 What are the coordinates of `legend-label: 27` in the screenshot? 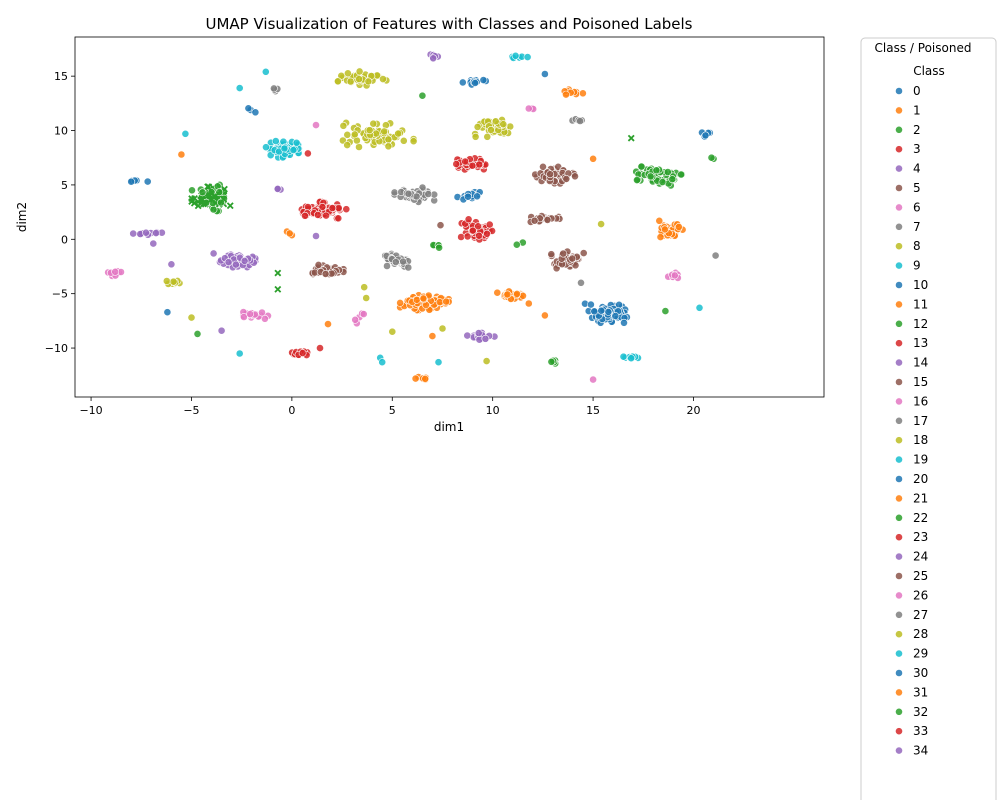 It's located at (920, 615).